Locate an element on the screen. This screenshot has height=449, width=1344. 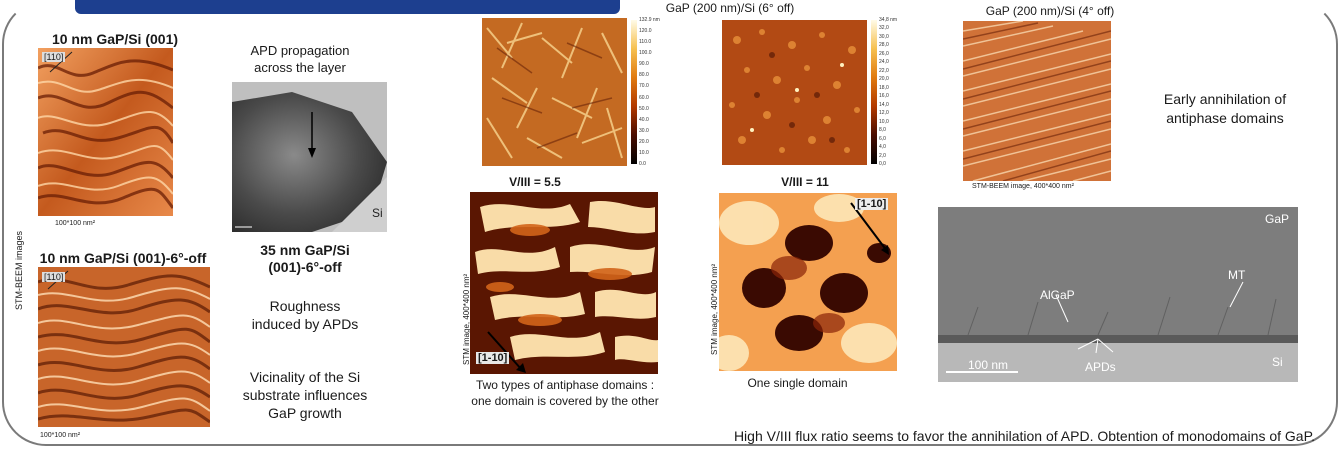
afm-11-colorbar-tick: 24,0 is located at coordinates (884, 62).